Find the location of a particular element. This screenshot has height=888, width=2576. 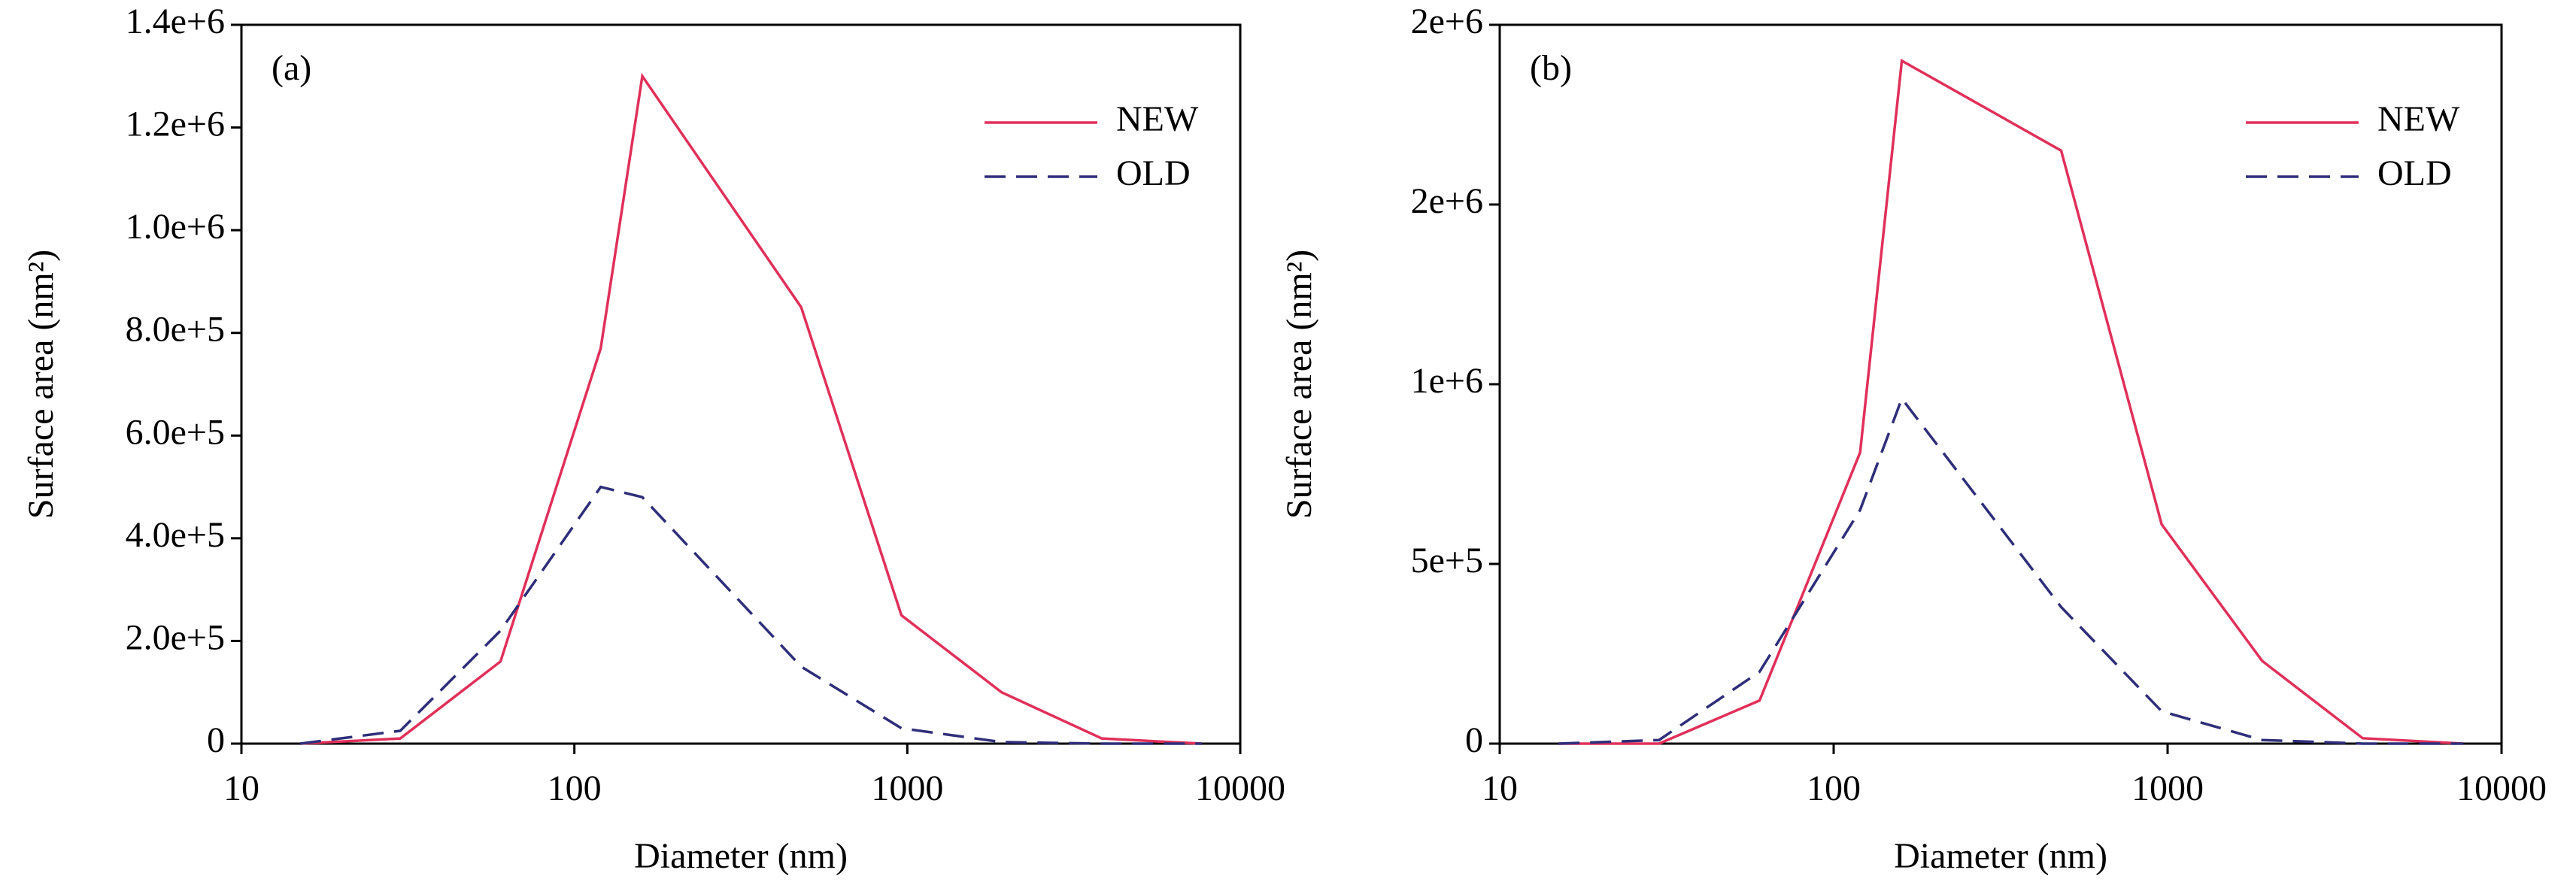

y-tick-label: 1e+6 is located at coordinates (1447, 381).